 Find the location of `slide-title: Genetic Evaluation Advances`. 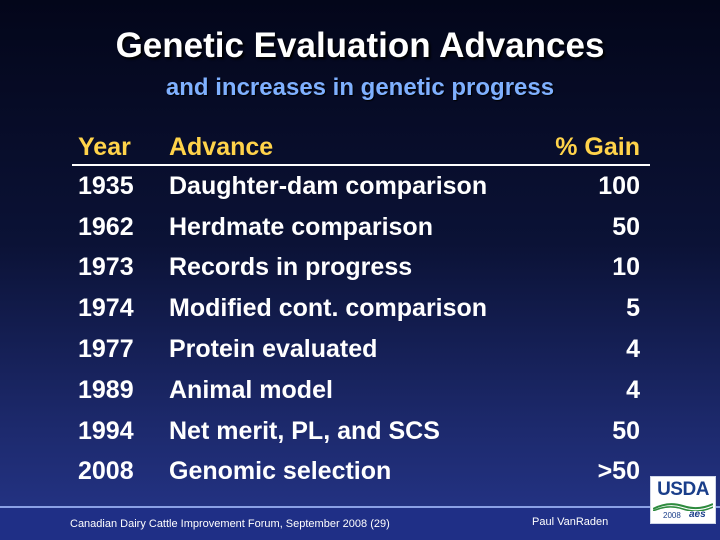

slide-title: Genetic Evaluation Advances is located at coordinates (360, 45).